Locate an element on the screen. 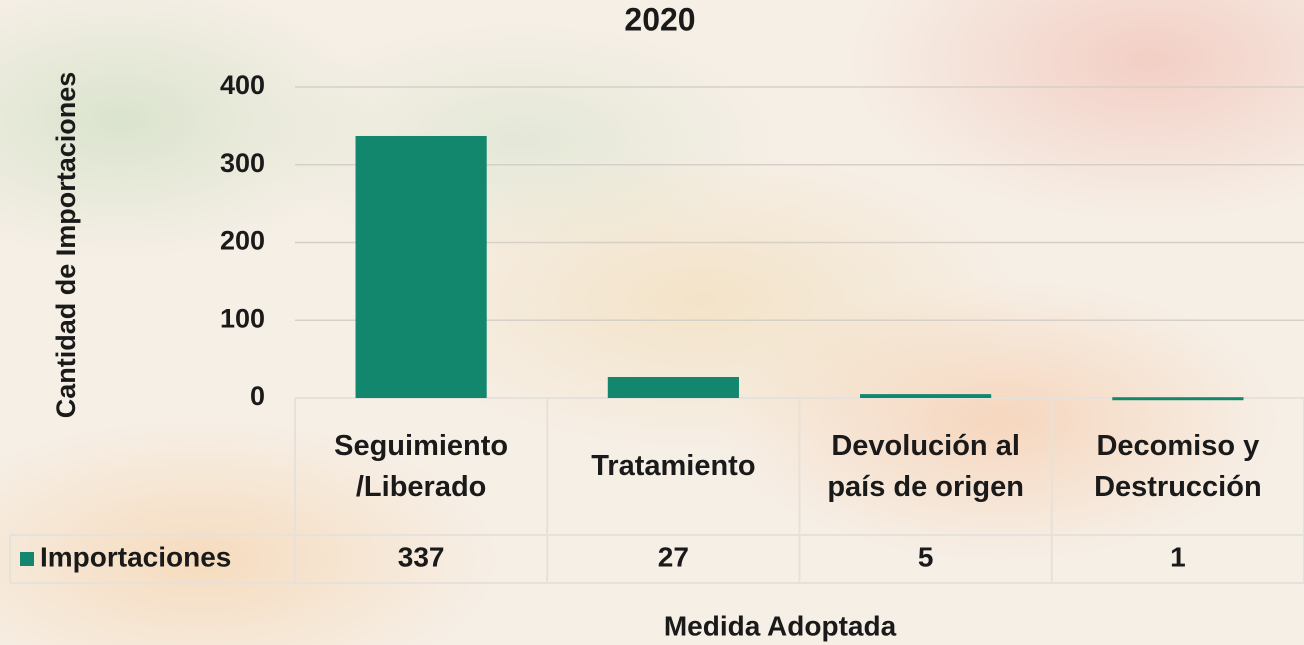 The image size is (1304, 645). chart-title: 2020 is located at coordinates (659, 19).